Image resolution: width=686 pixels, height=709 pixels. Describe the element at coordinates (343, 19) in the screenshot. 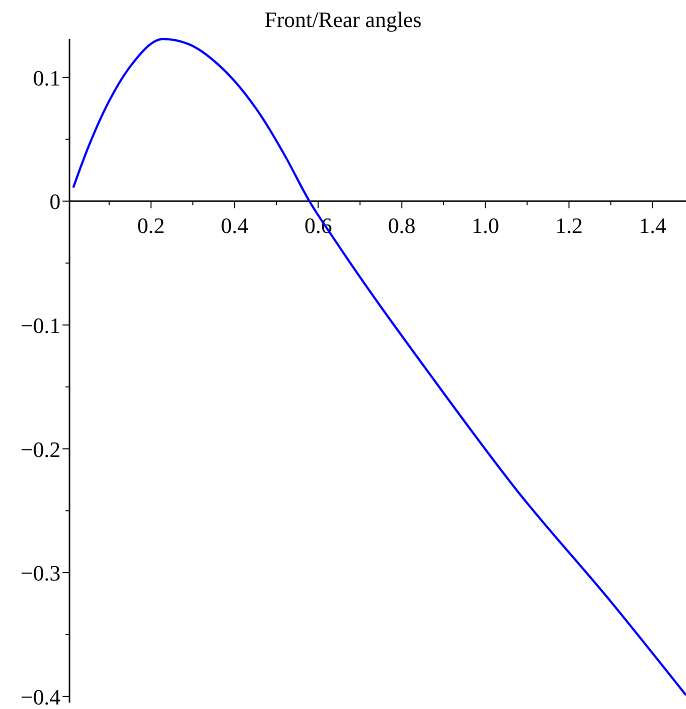

I see `chart-title: Front/Rear angles` at that location.